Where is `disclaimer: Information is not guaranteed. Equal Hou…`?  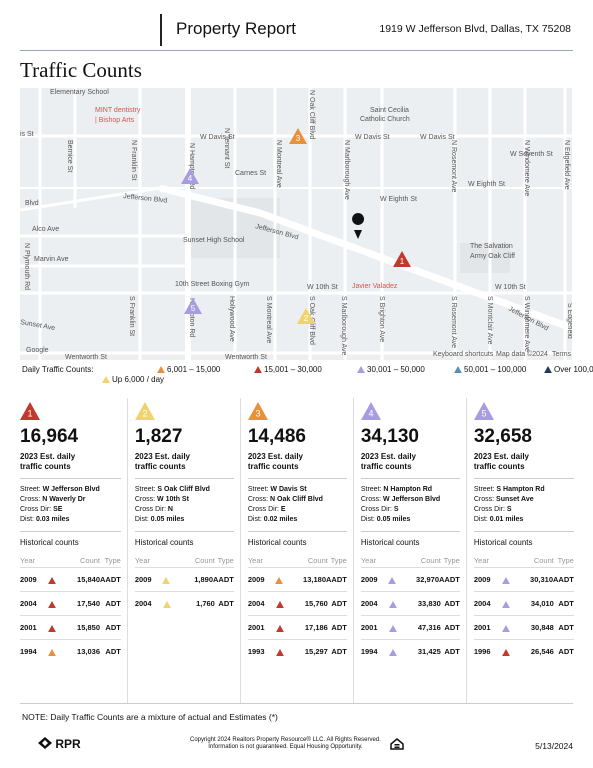 disclaimer: Information is not guaranteed. Equal Hou… is located at coordinates (285, 747).